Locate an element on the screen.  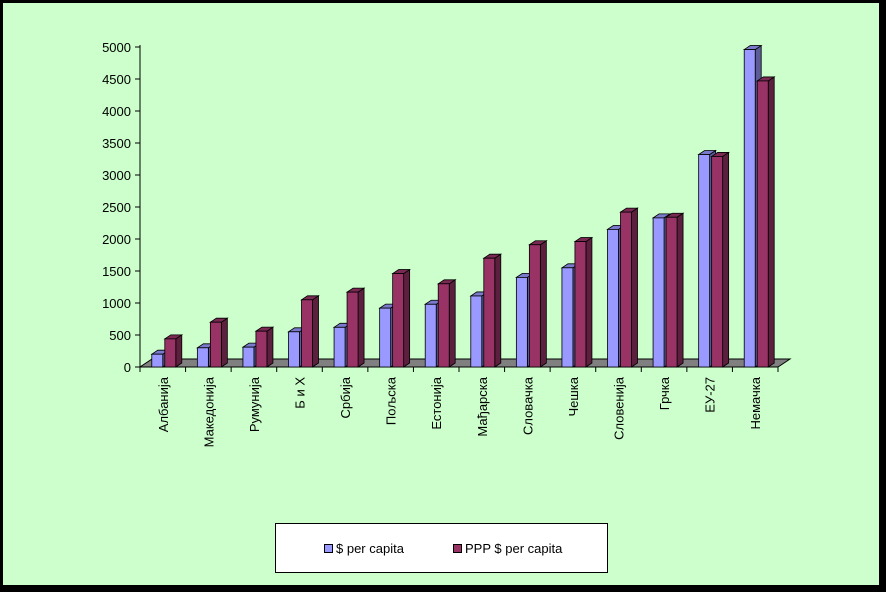
x-category-label-12: ЕУ-27 is located at coordinates (710, 395).